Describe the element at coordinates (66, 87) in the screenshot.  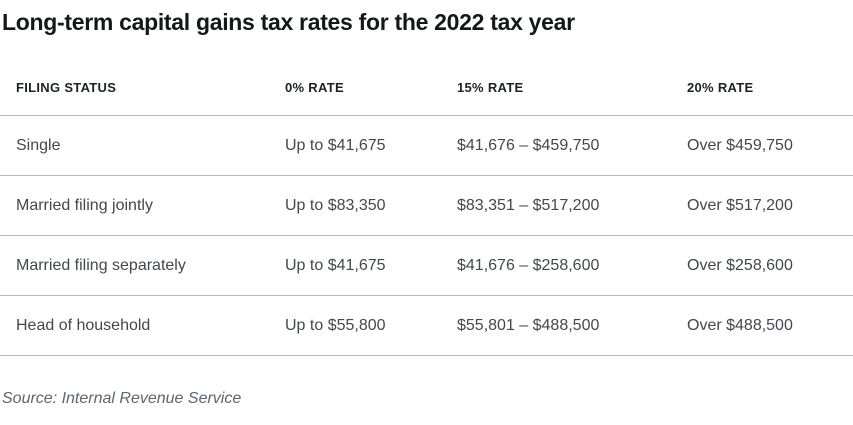
I see `column-header-filing-status: FILING STATUS` at that location.